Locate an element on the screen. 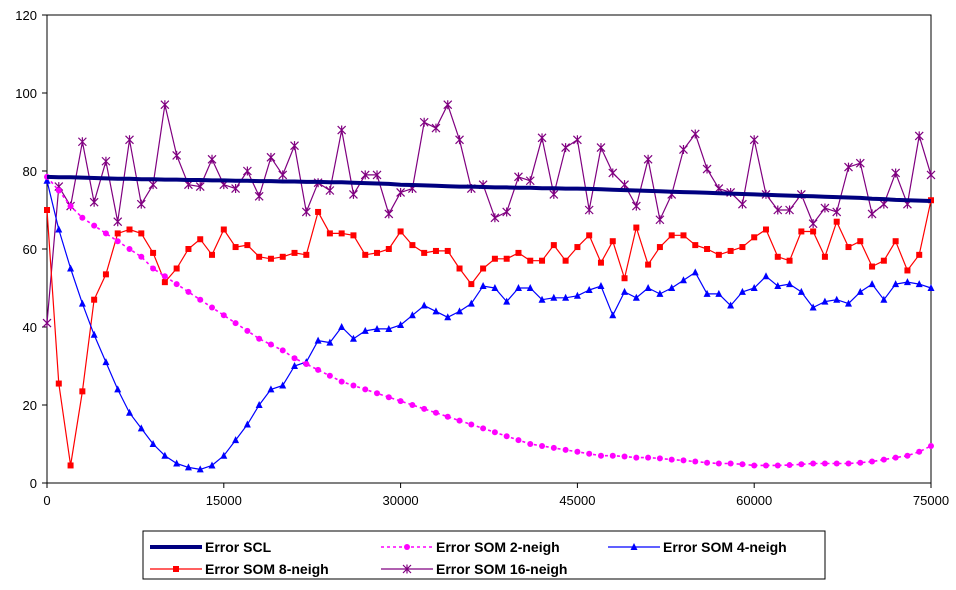 The width and height of the screenshot is (956, 590). series-line is located at coordinates (489, 188).